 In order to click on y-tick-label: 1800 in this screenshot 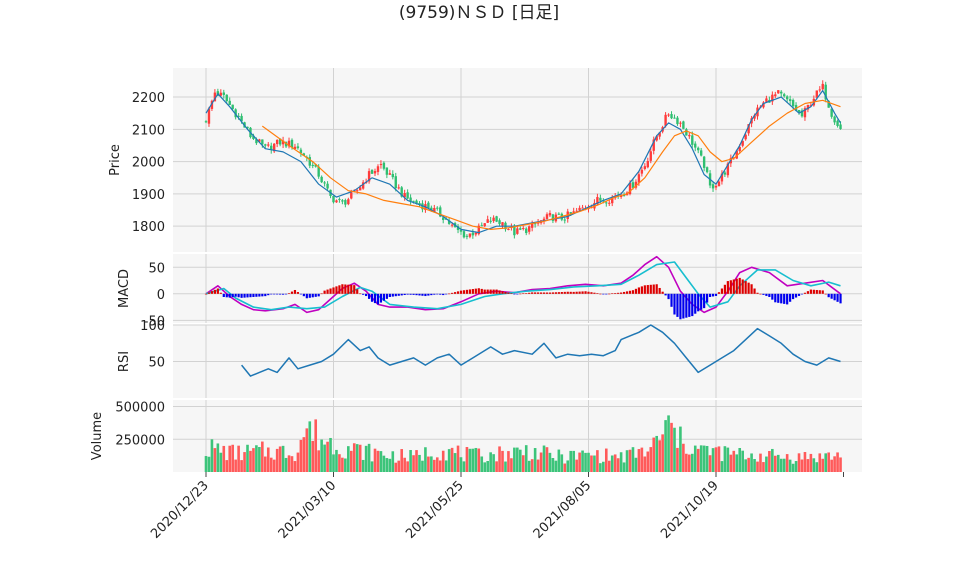, I will do `click(148, 227)`.